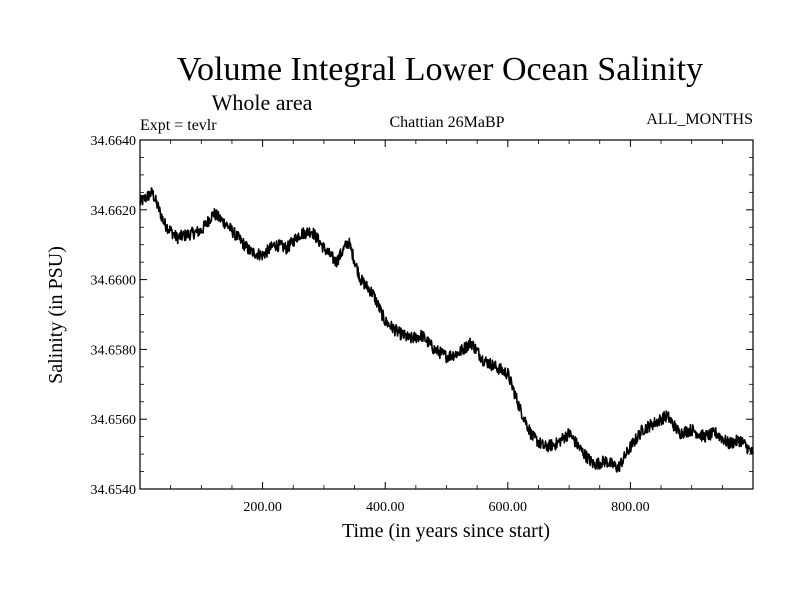 The width and height of the screenshot is (800, 600). Describe the element at coordinates (630, 507) in the screenshot. I see `x-tick-label: 800.00` at that location.